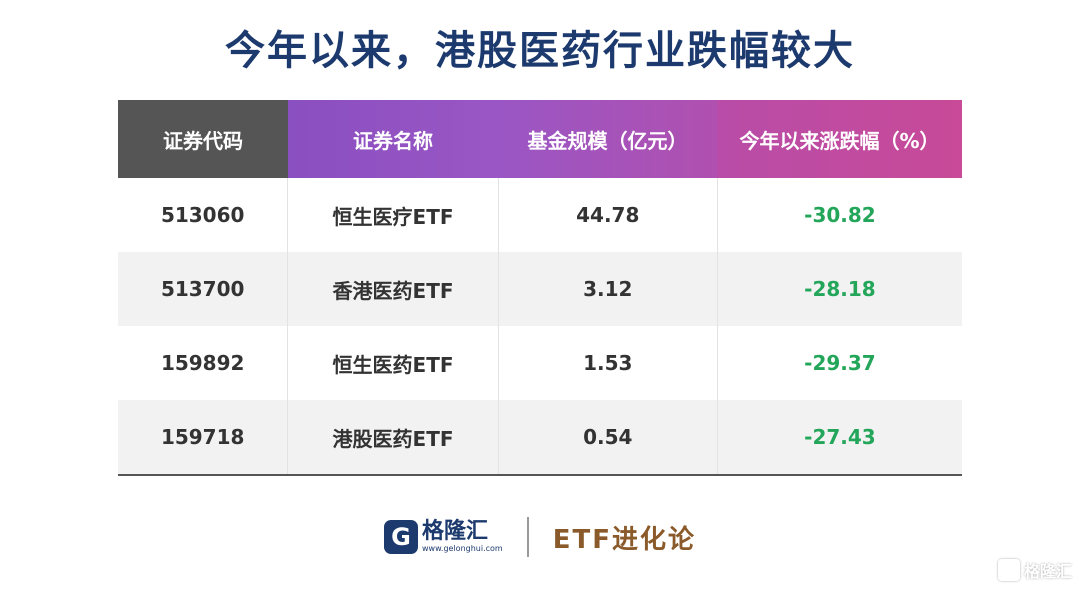  What do you see at coordinates (462, 548) in the screenshot?
I see `logo-url: www.gelonghui.com` at bounding box center [462, 548].